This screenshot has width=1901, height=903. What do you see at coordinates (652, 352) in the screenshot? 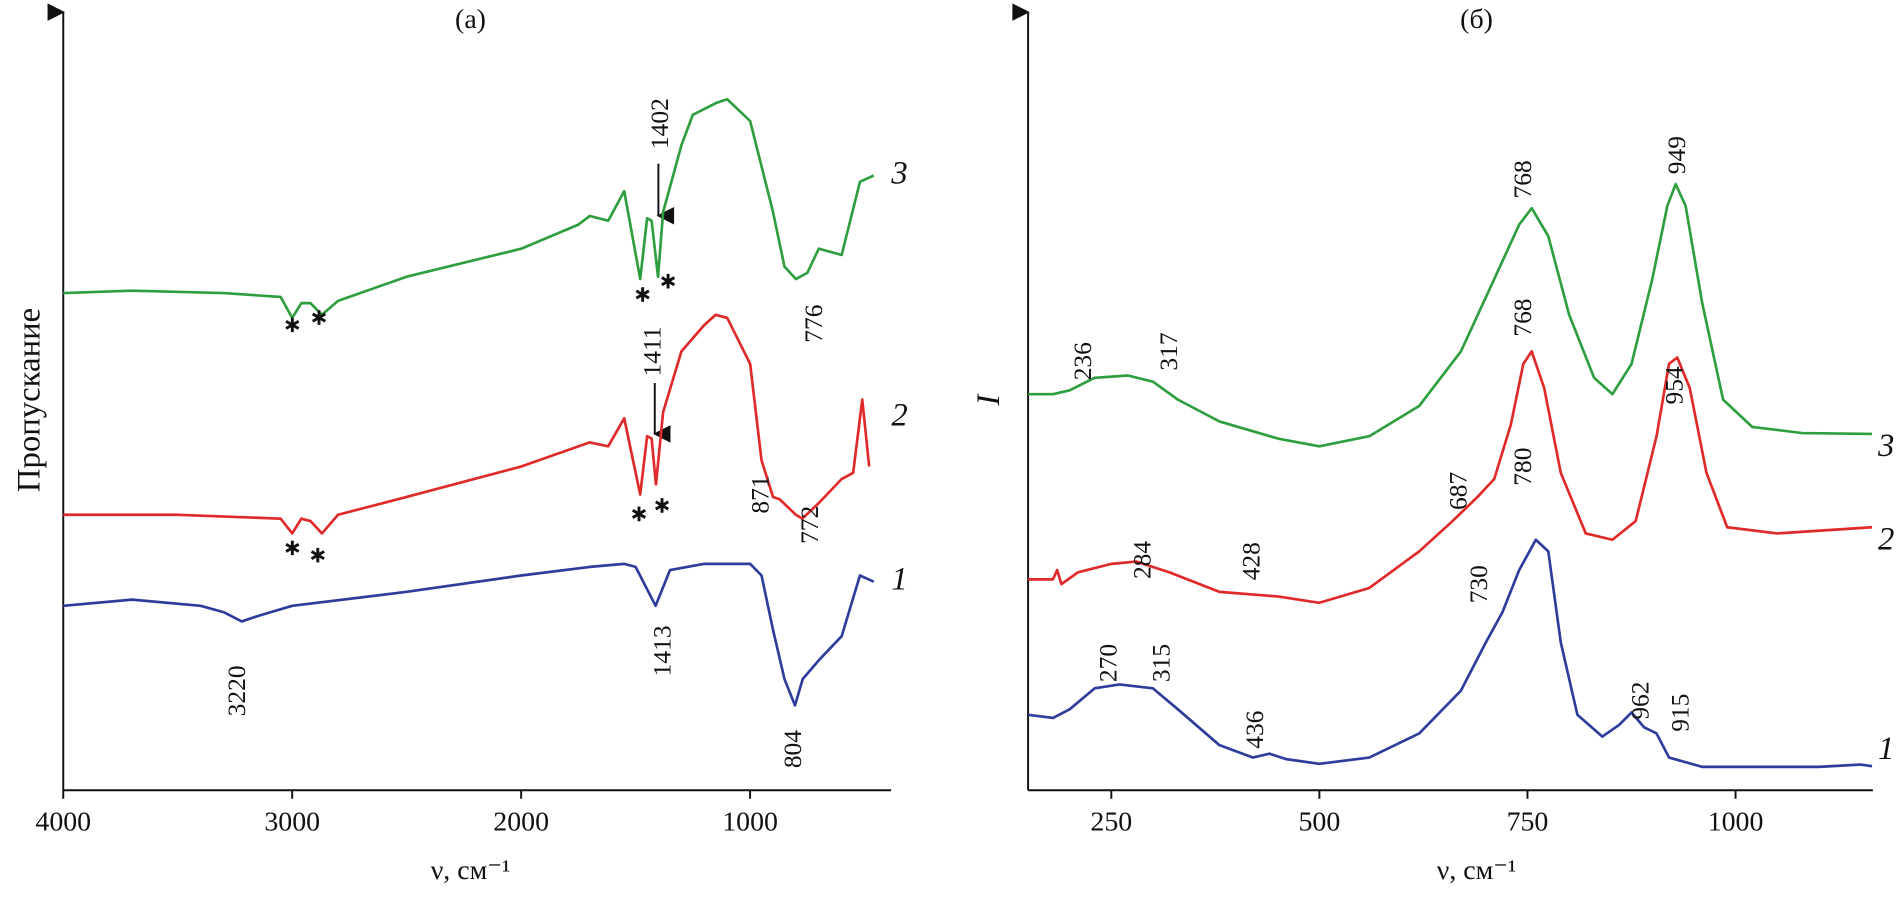
I see `peak-label: 1411` at bounding box center [652, 352].